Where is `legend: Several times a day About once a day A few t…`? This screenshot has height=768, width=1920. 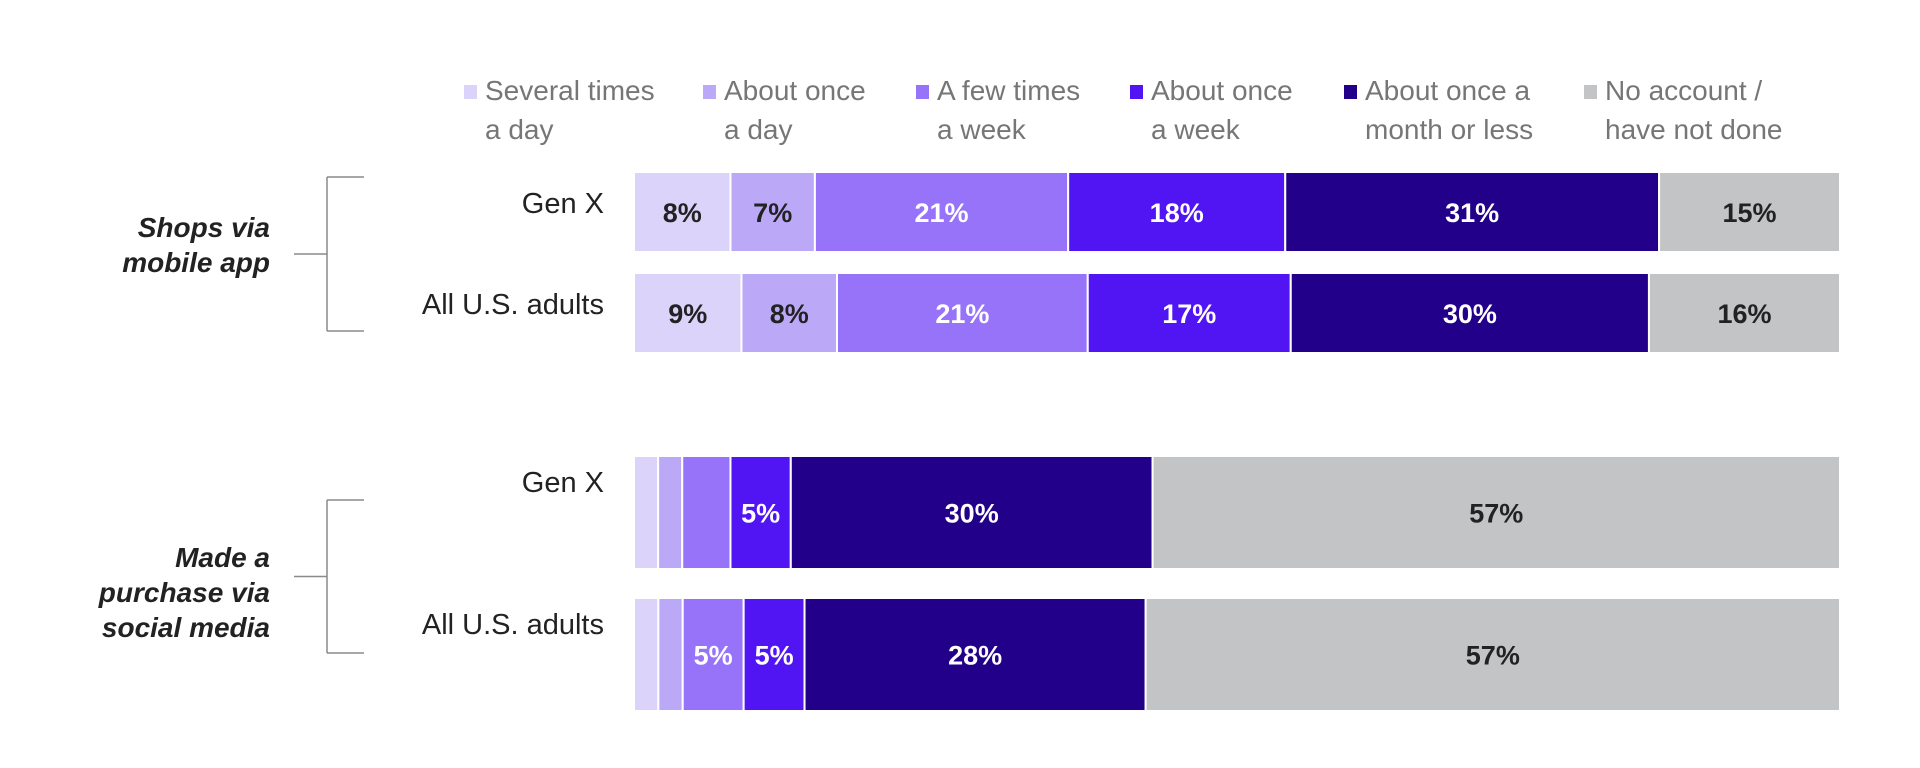 legend: Several times a day About once a day A few t… is located at coordinates (1123, 110).